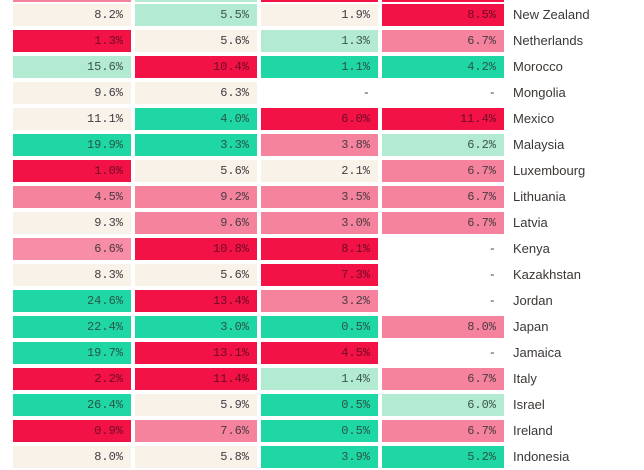 The image size is (644, 470). What do you see at coordinates (72, 223) in the screenshot?
I see `heatmap-cell: 9.3%` at bounding box center [72, 223].